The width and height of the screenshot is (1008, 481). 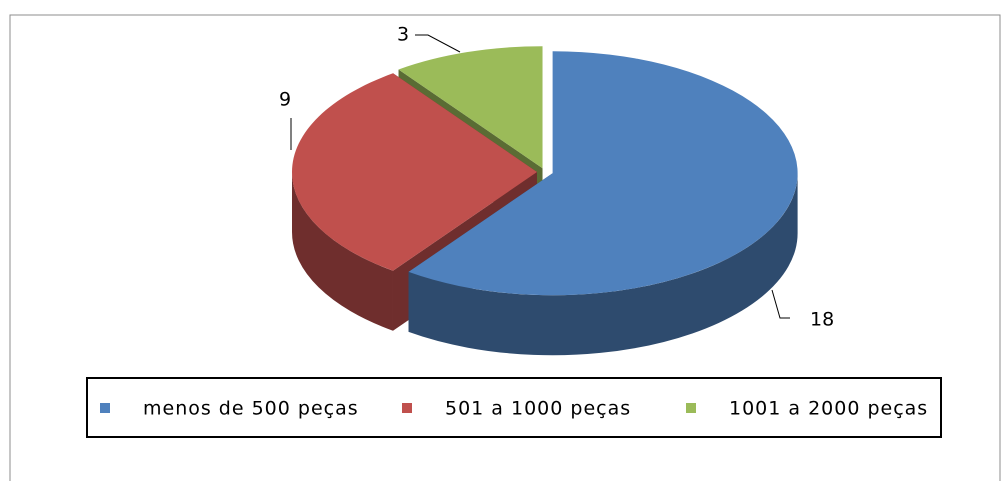 I want to click on data-label: 9, so click(x=285, y=100).